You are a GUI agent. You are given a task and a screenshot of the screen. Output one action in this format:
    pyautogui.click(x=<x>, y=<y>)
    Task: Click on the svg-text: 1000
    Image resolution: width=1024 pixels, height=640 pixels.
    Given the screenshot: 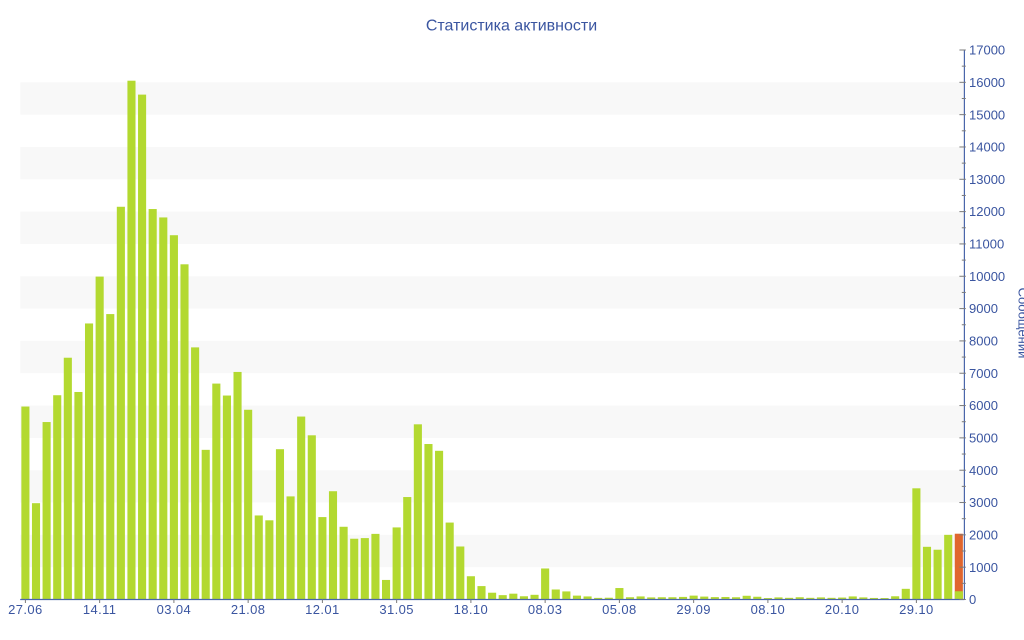 What is the action you would take?
    pyautogui.click(x=983, y=567)
    